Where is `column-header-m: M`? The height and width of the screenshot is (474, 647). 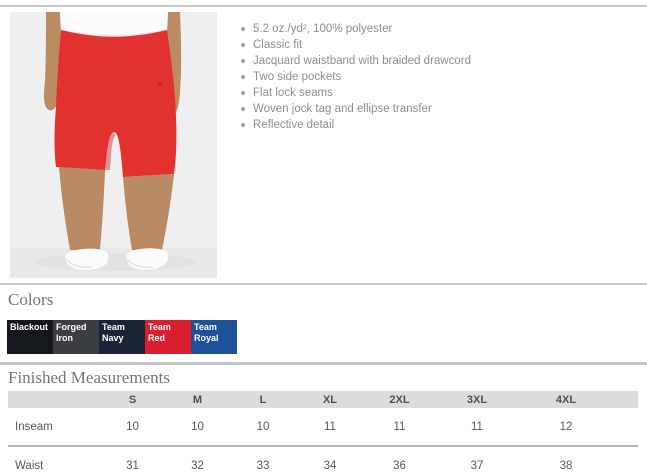 column-header-m: M is located at coordinates (197, 399).